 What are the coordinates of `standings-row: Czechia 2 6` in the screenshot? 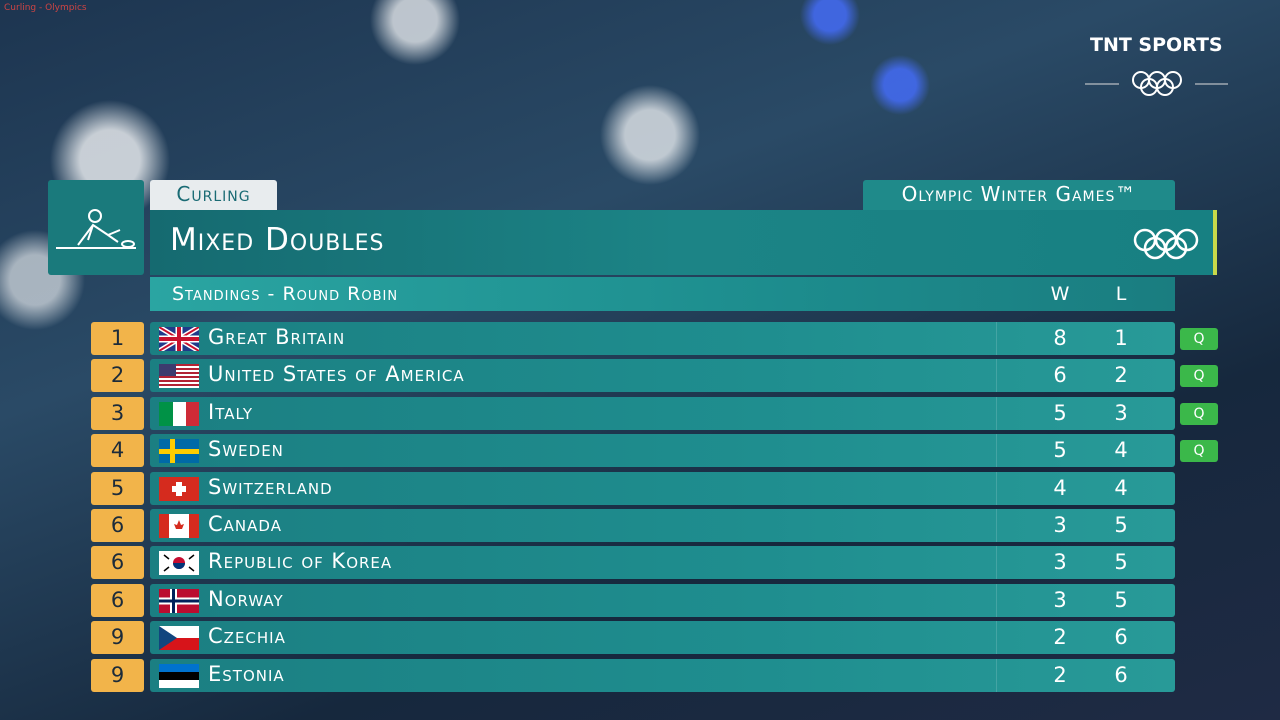 It's located at (662, 638).